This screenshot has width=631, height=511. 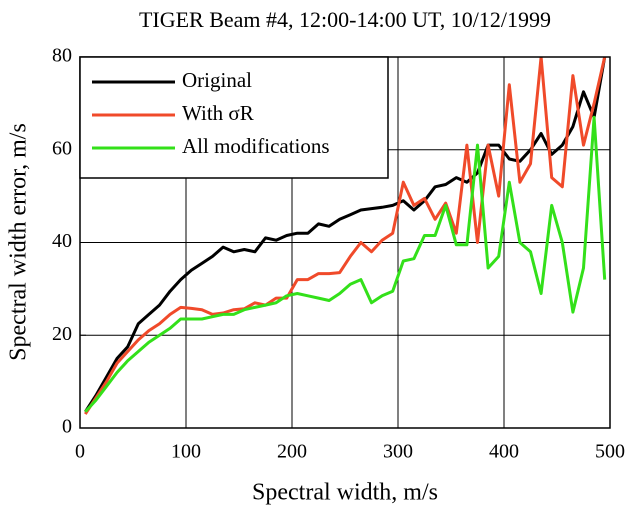 What do you see at coordinates (62, 241) in the screenshot?
I see `y-tick-label: 40` at bounding box center [62, 241].